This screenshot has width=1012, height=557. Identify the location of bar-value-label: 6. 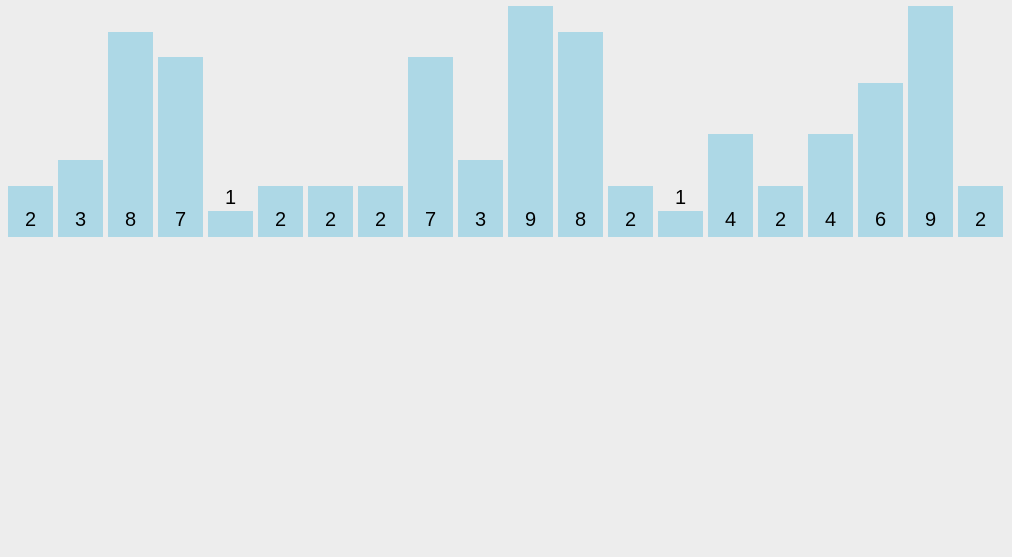
(880, 220).